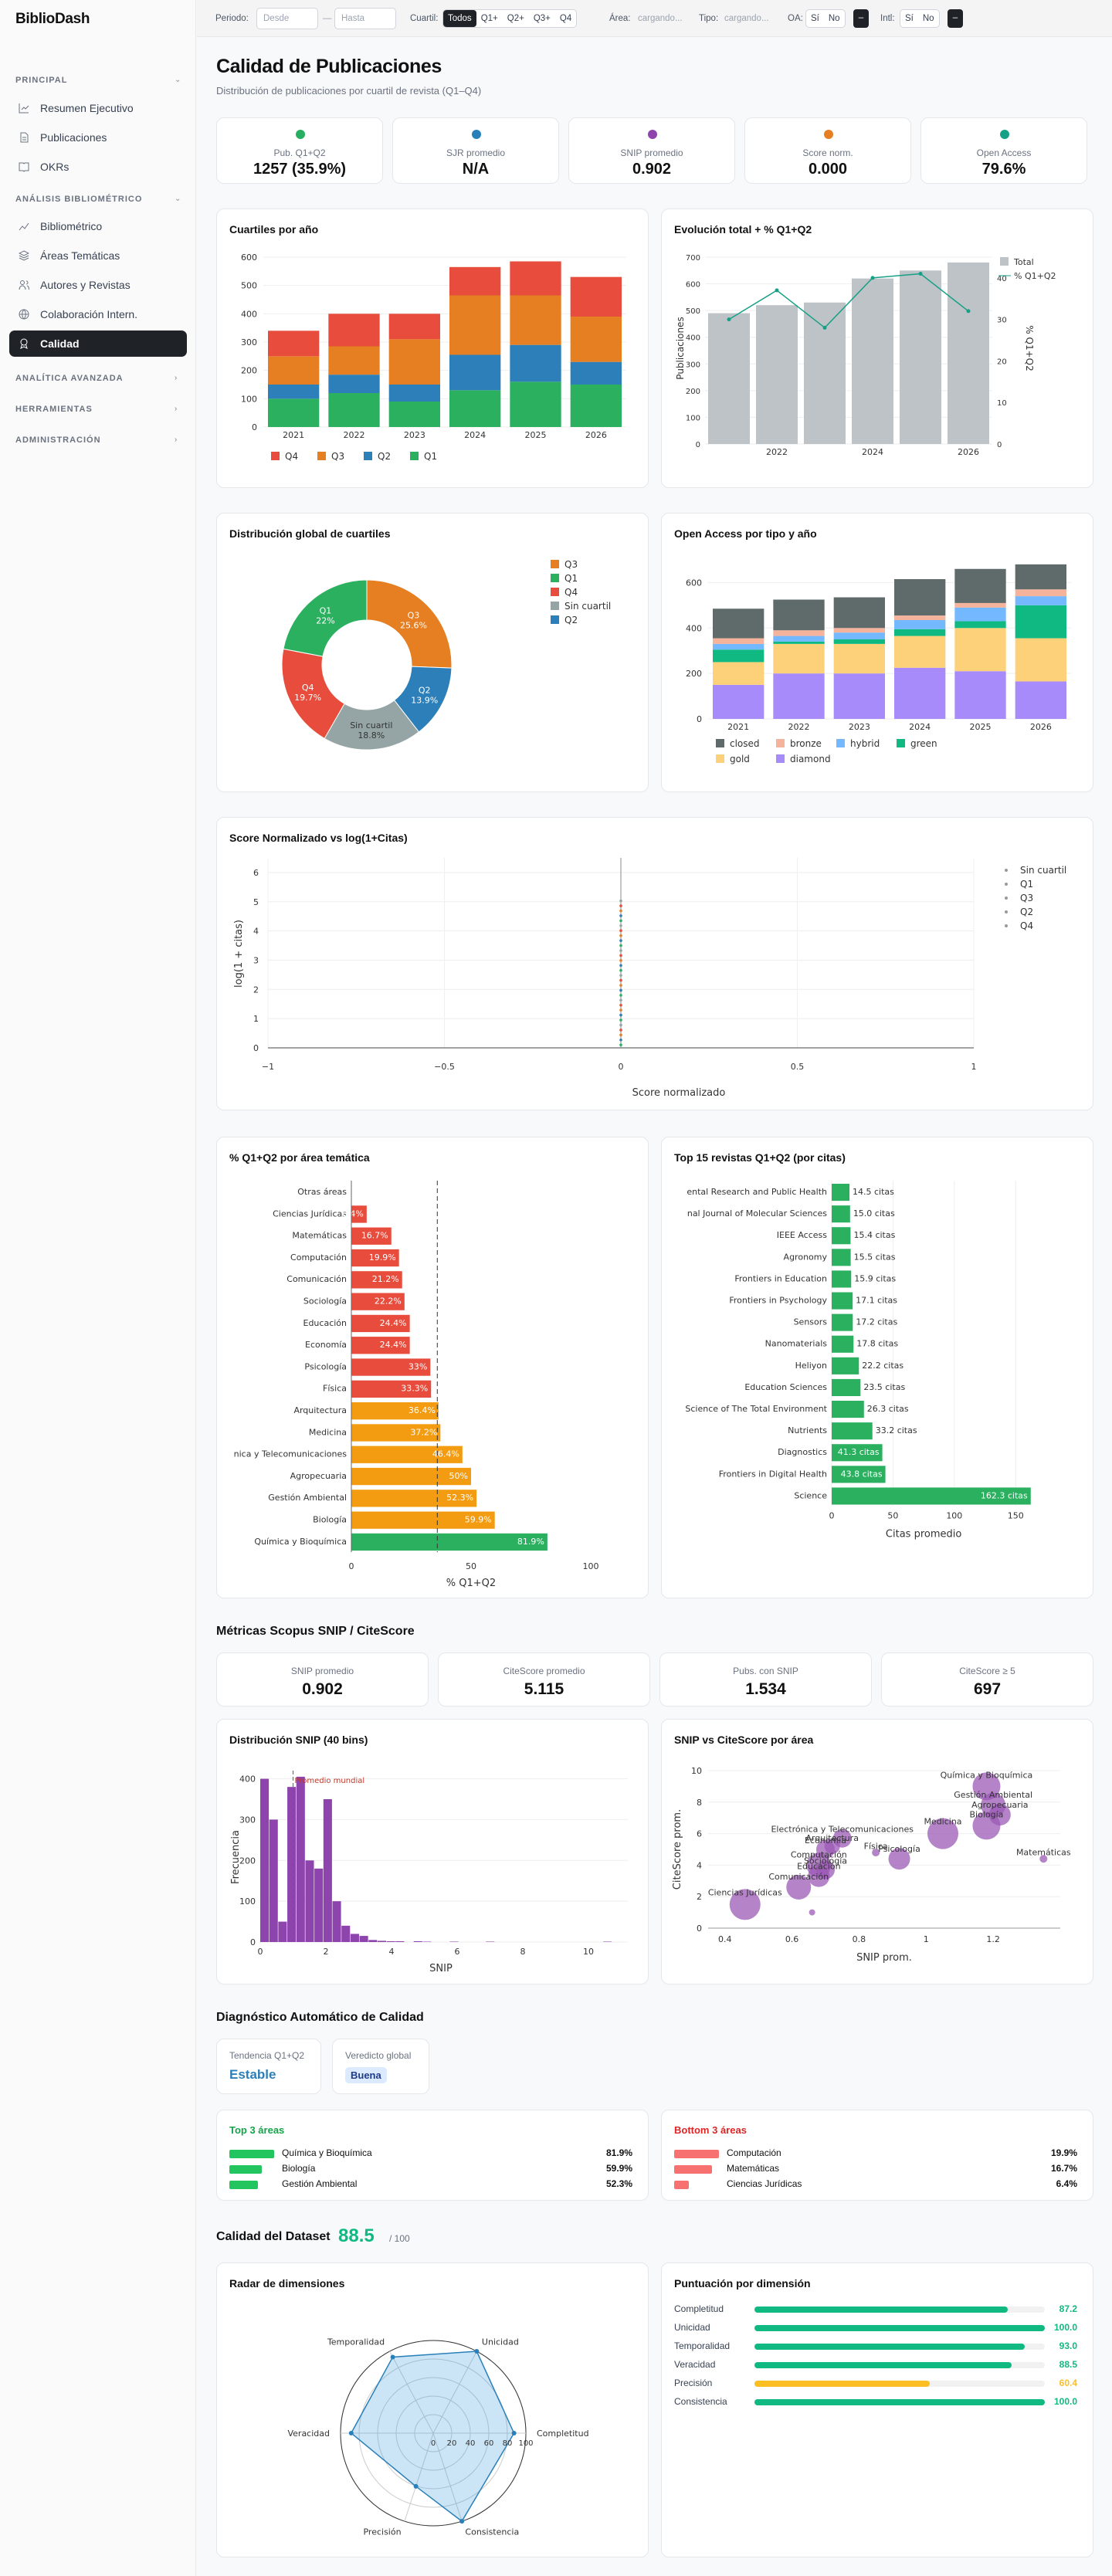 This screenshot has width=1112, height=2576. What do you see at coordinates (887, 18) in the screenshot?
I see `intl-label: Intl:` at bounding box center [887, 18].